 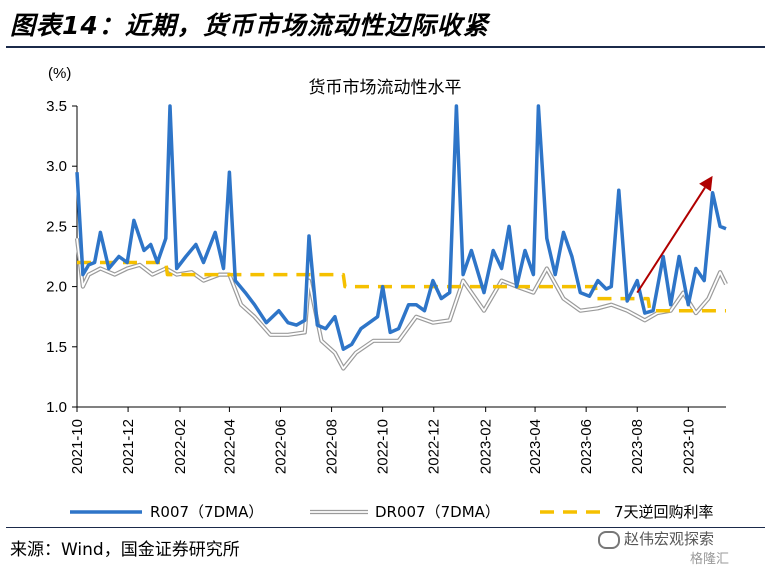 What do you see at coordinates (249, 25) in the screenshot?
I see `figure-title: 图表14：近期，货币市场流动性边际收紧` at bounding box center [249, 25].